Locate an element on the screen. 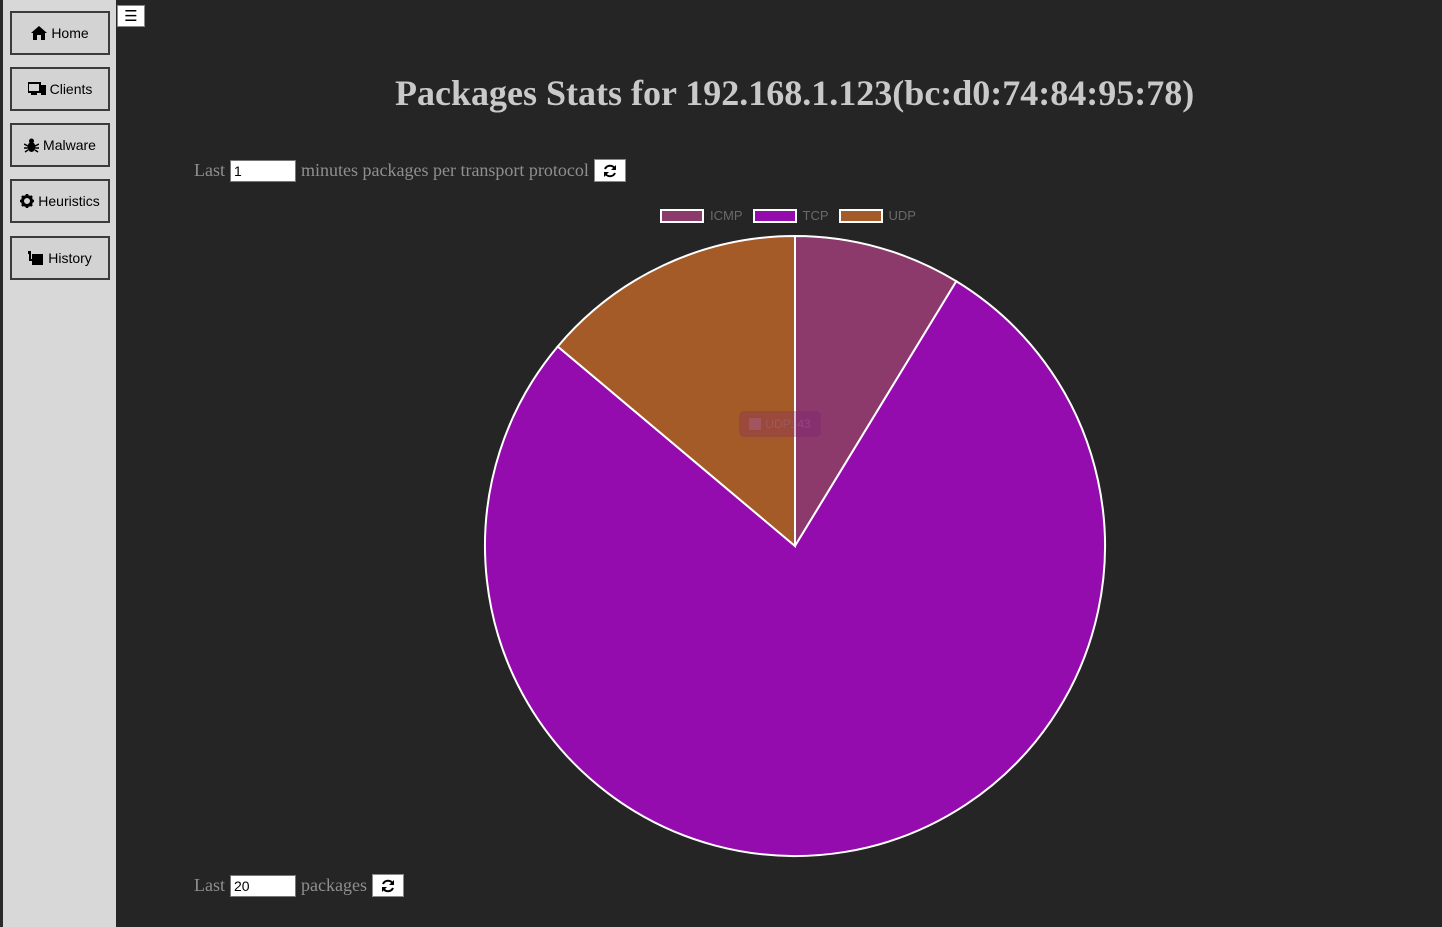  nav-home-button: Home is located at coordinates (60, 33).